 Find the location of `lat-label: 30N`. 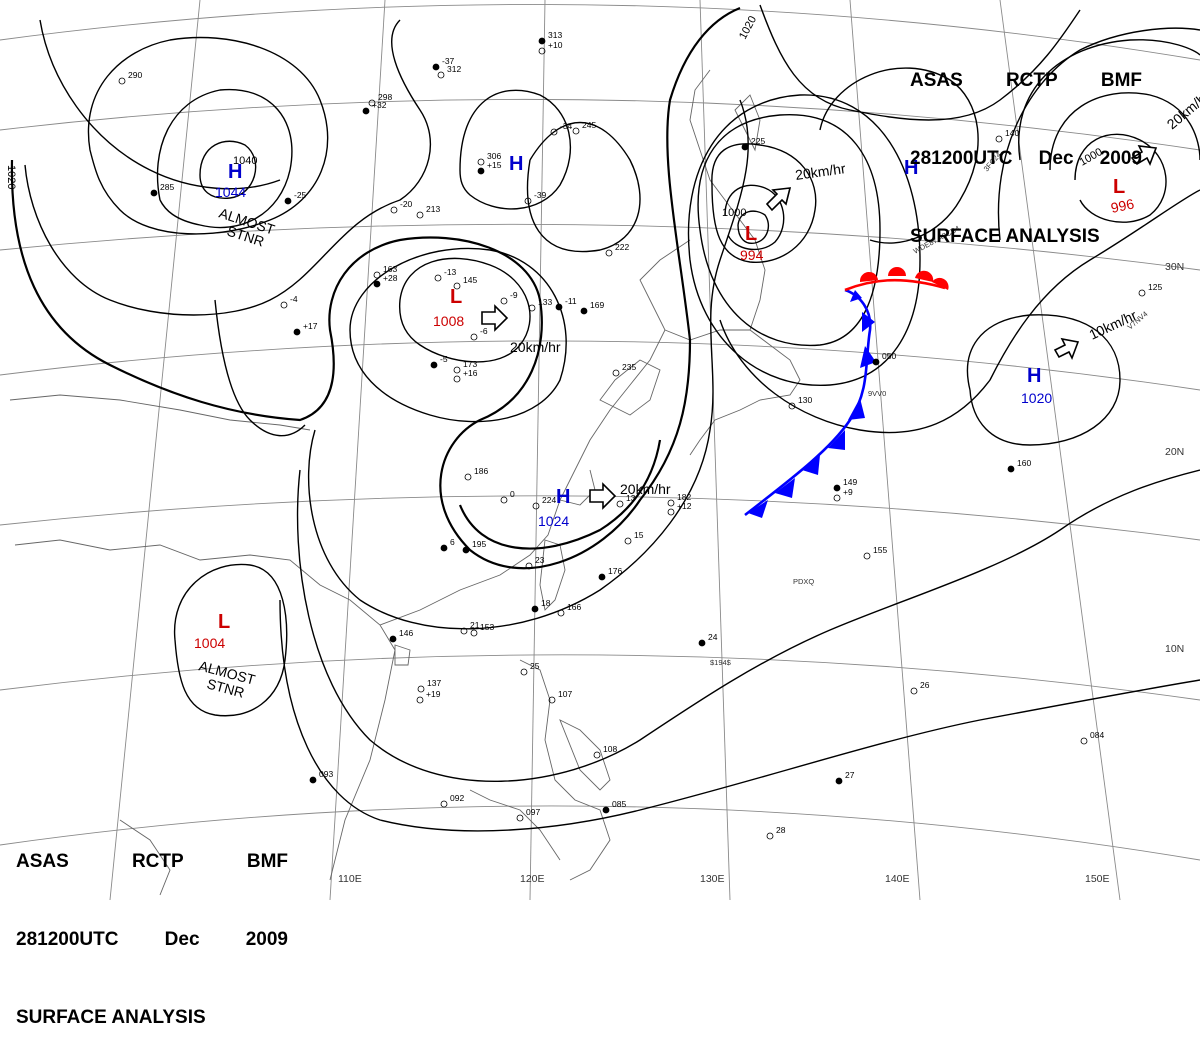

lat-label: 30N is located at coordinates (1174, 267).